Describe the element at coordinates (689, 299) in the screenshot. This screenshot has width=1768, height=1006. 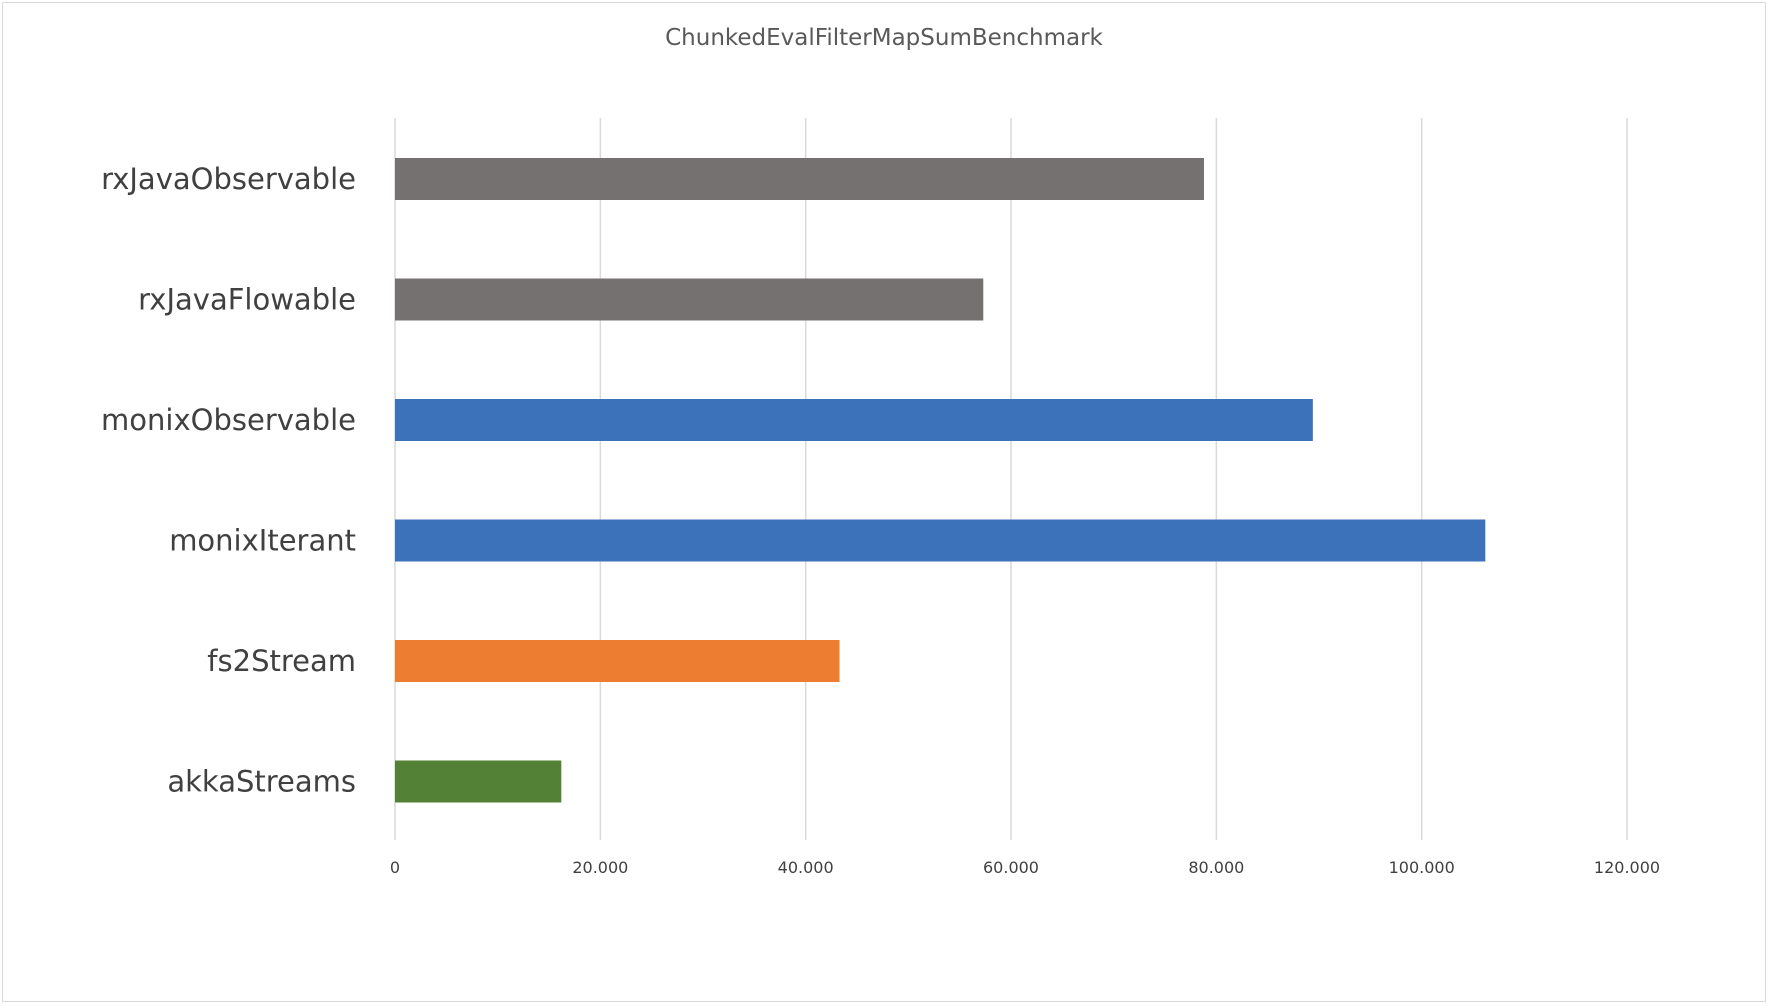
I see `bar-rxJavaFlowable` at that location.